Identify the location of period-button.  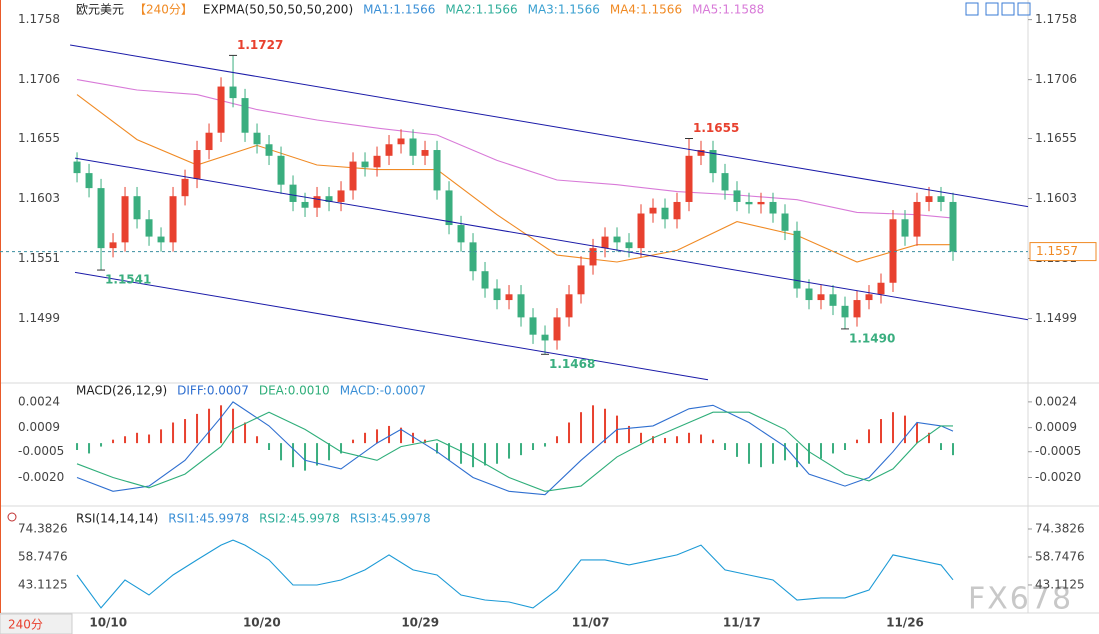
(36, 623).